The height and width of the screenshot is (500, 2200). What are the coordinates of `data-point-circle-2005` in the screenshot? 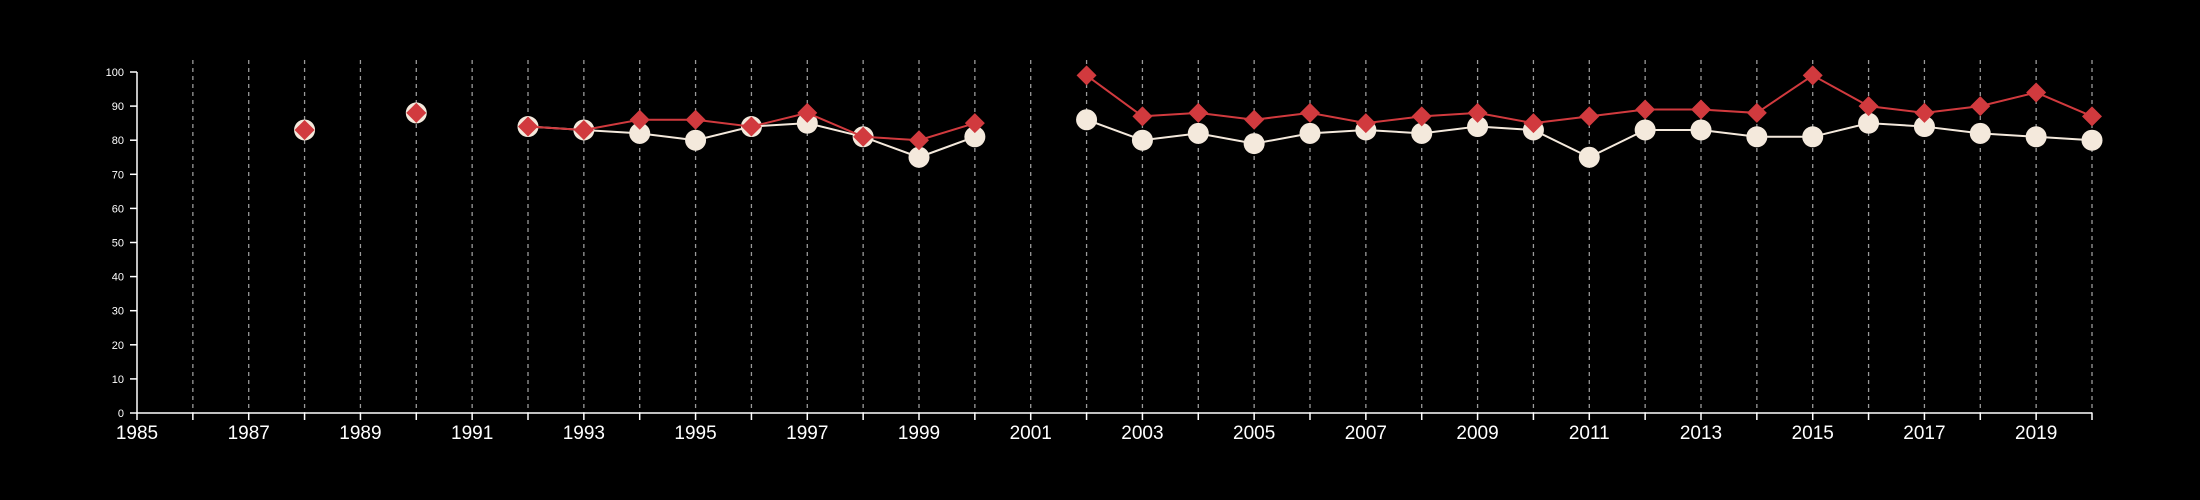 It's located at (1254, 144).